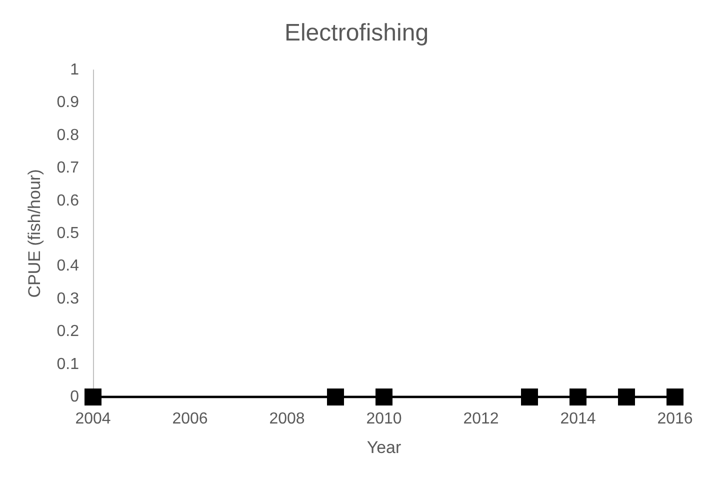 This screenshot has width=713, height=490. I want to click on y-tick-label: 0.8, so click(68, 135).